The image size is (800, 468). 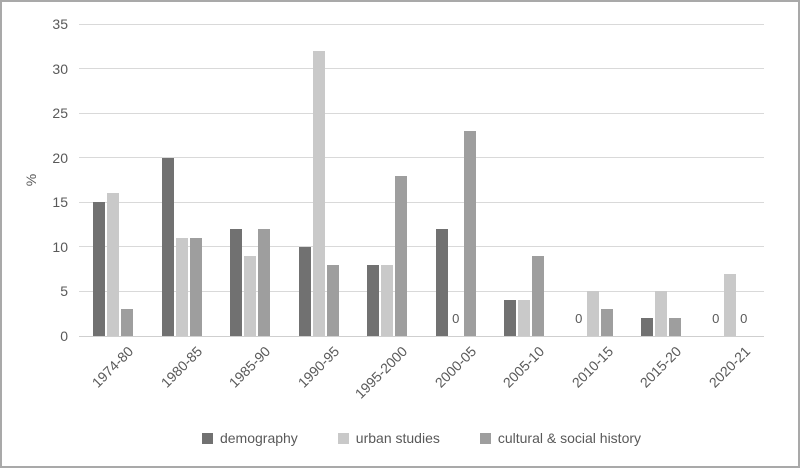 I want to click on y-tick-label: 0, so click(x=64, y=336).